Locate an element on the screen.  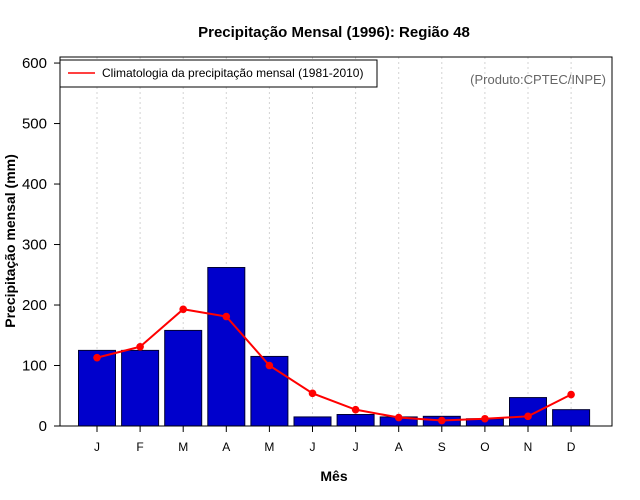
x-tick-label: D is located at coordinates (571, 447).